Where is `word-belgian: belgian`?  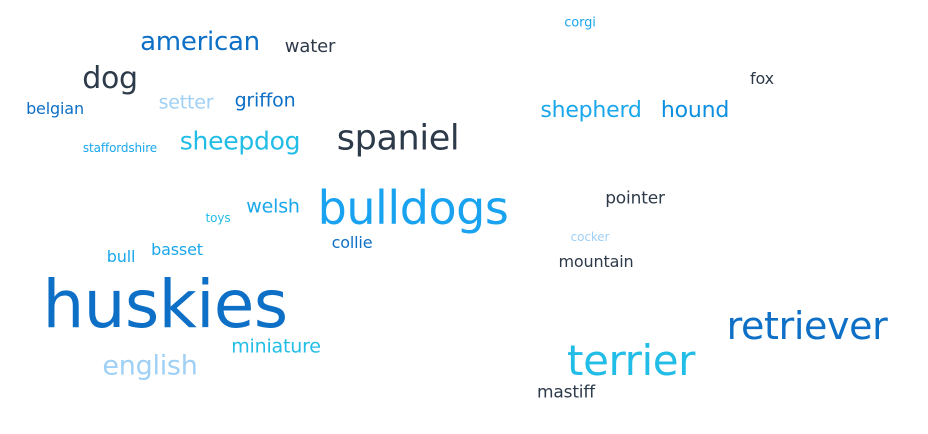
word-belgian: belgian is located at coordinates (55, 108).